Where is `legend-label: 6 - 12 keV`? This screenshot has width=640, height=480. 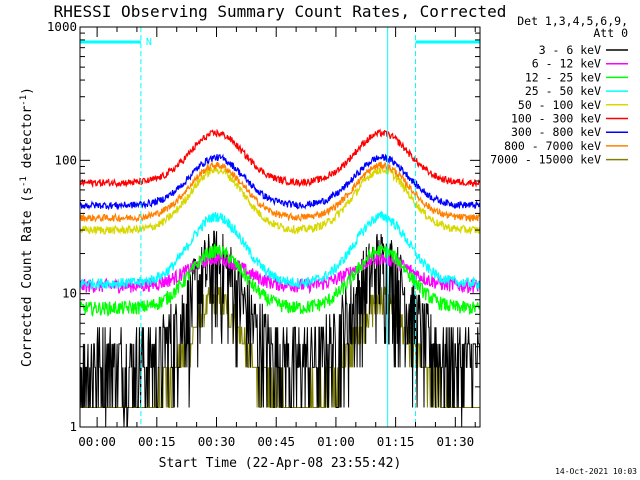 legend-label: 6 - 12 keV is located at coordinates (566, 64).